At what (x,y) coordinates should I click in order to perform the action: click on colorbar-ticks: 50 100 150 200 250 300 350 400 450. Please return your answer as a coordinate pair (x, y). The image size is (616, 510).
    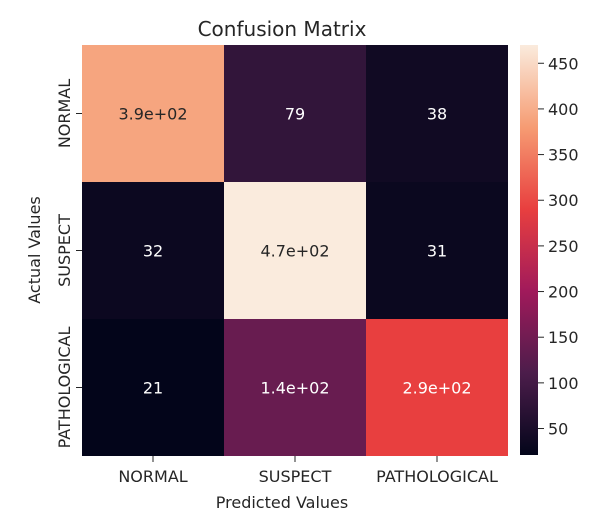
    Looking at the image, I should click on (558, 246).